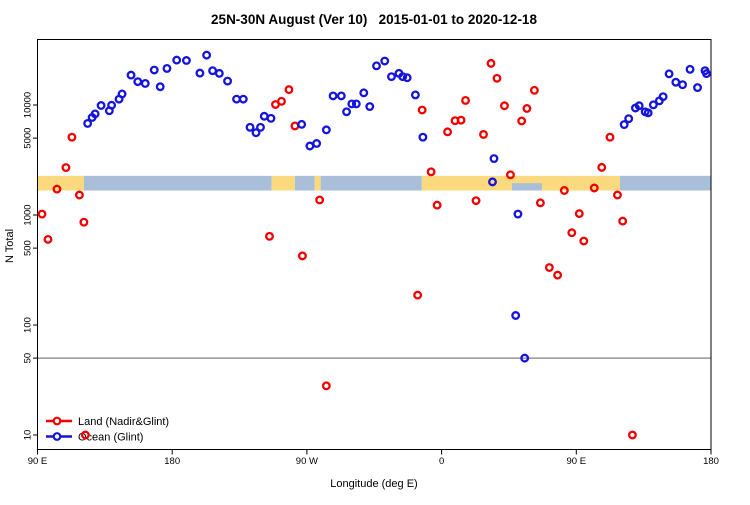 This screenshot has width=750, height=505. I want to click on y-tick-label: 10000, so click(28, 105).